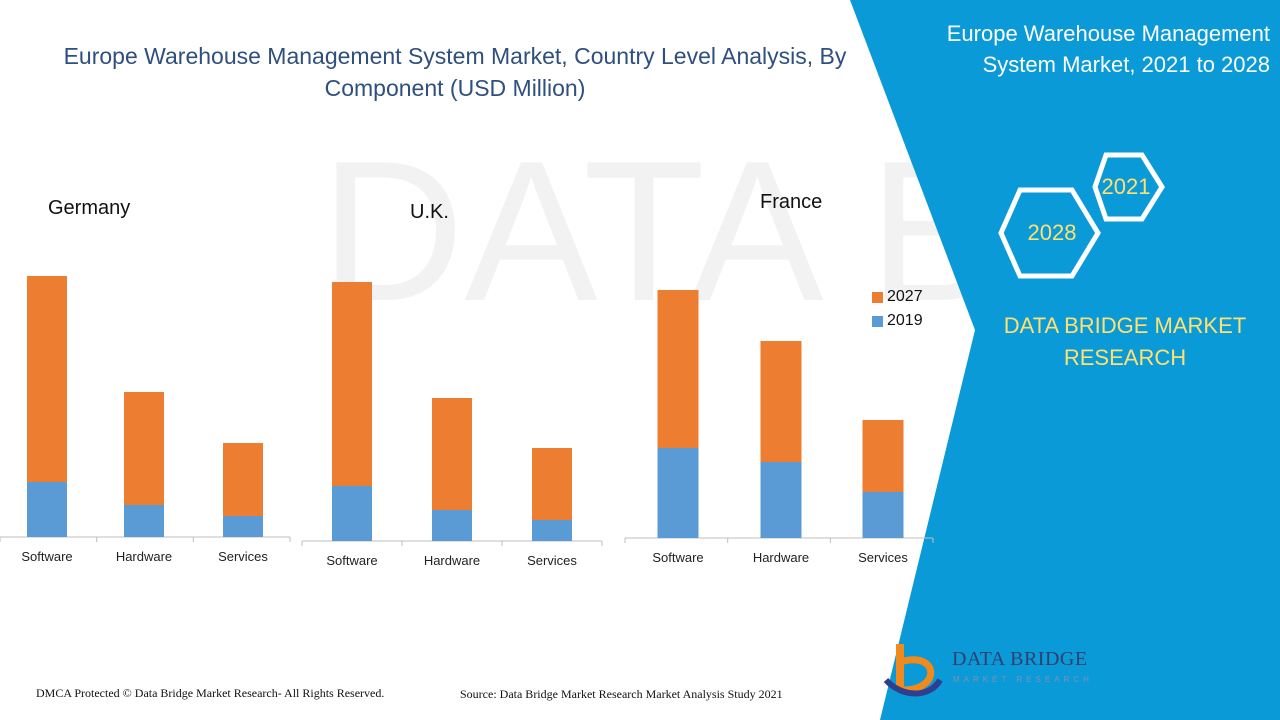 The height and width of the screenshot is (720, 1280). Describe the element at coordinates (243, 526) in the screenshot. I see `bar-germany-services-2019` at that location.